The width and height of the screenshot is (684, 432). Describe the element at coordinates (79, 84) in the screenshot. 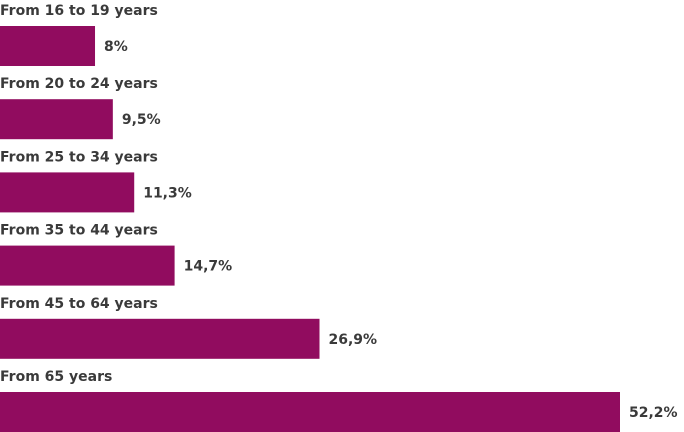

I see `category-label: From 20 to 24 years` at that location.